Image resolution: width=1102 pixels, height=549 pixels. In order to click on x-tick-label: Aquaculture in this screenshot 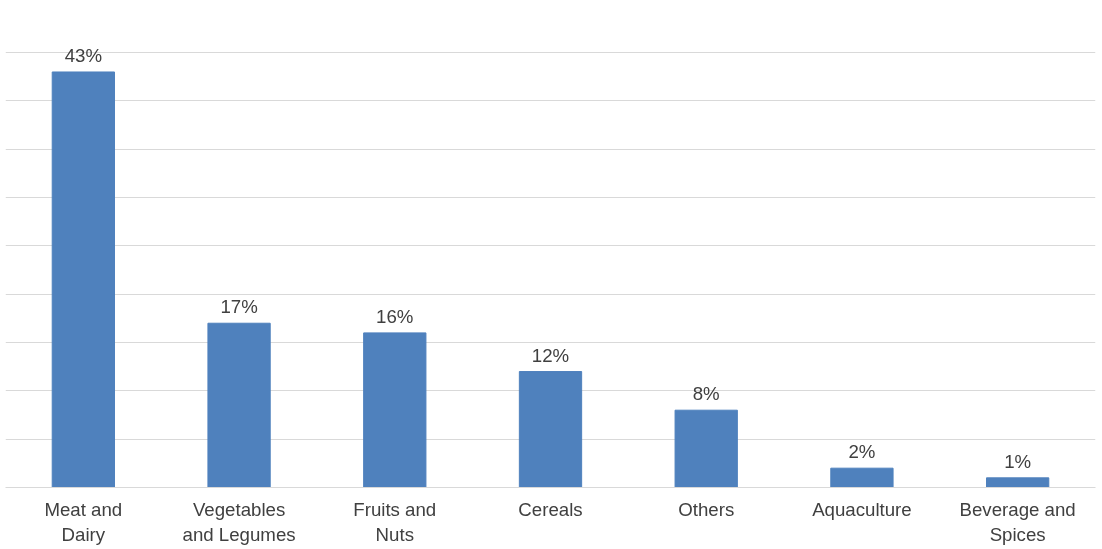, I will do `click(862, 509)`.